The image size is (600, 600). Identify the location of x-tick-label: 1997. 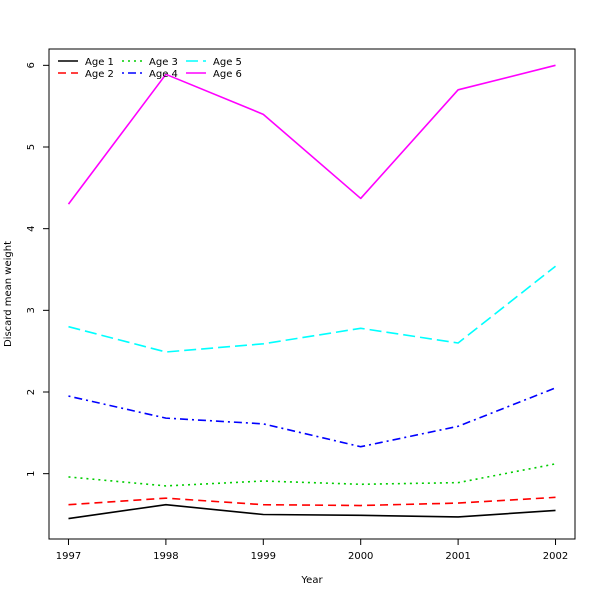
(68, 556).